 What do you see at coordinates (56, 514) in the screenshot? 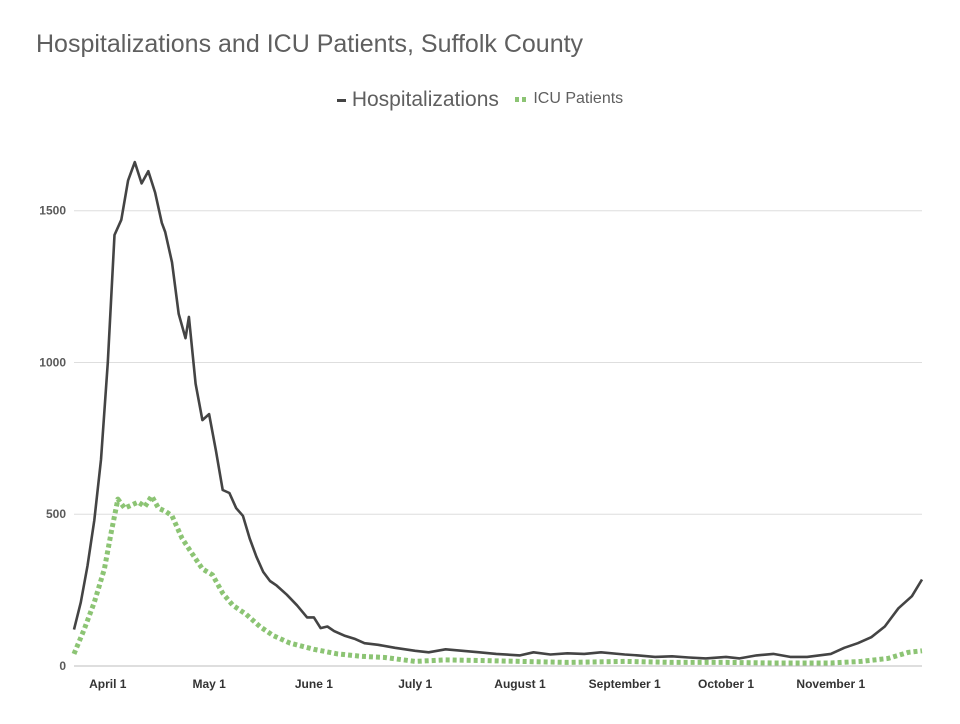
I see `y-tick-label: 500` at bounding box center [56, 514].